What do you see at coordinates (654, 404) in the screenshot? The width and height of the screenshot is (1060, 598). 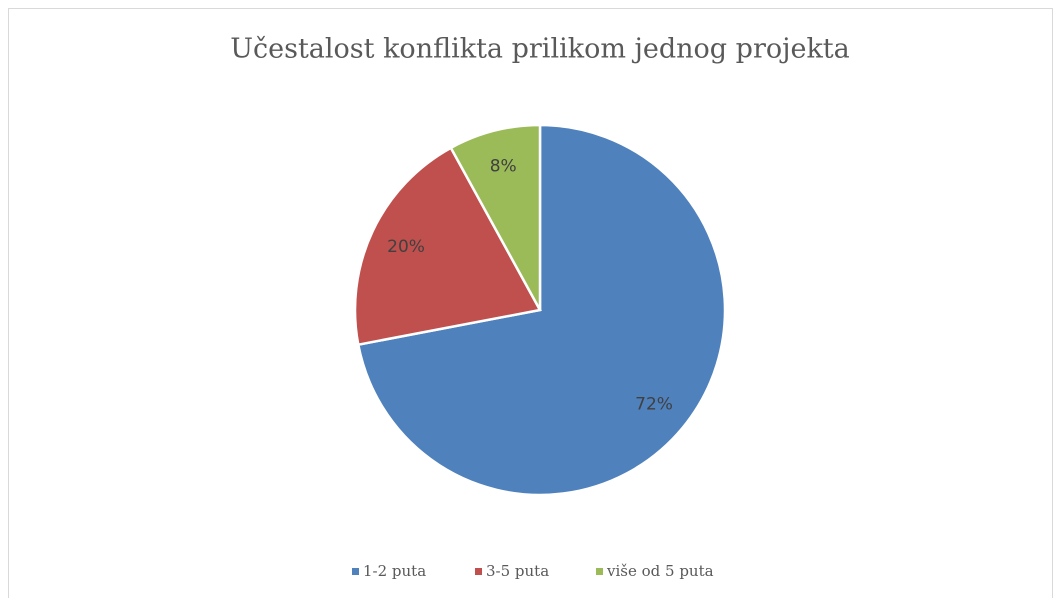 I see `data-label: 72%` at bounding box center [654, 404].